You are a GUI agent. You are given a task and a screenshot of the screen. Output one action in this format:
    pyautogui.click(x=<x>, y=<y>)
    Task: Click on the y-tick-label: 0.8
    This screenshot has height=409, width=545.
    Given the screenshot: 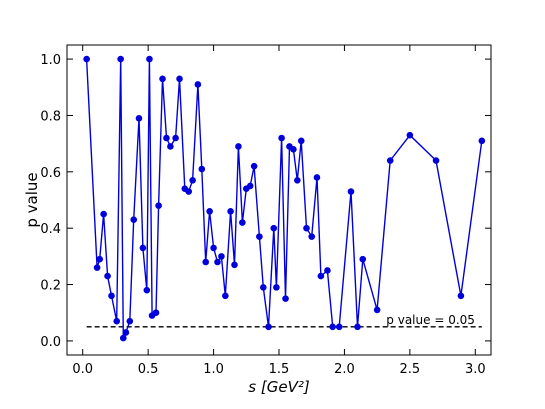 What is the action you would take?
    pyautogui.click(x=50, y=116)
    